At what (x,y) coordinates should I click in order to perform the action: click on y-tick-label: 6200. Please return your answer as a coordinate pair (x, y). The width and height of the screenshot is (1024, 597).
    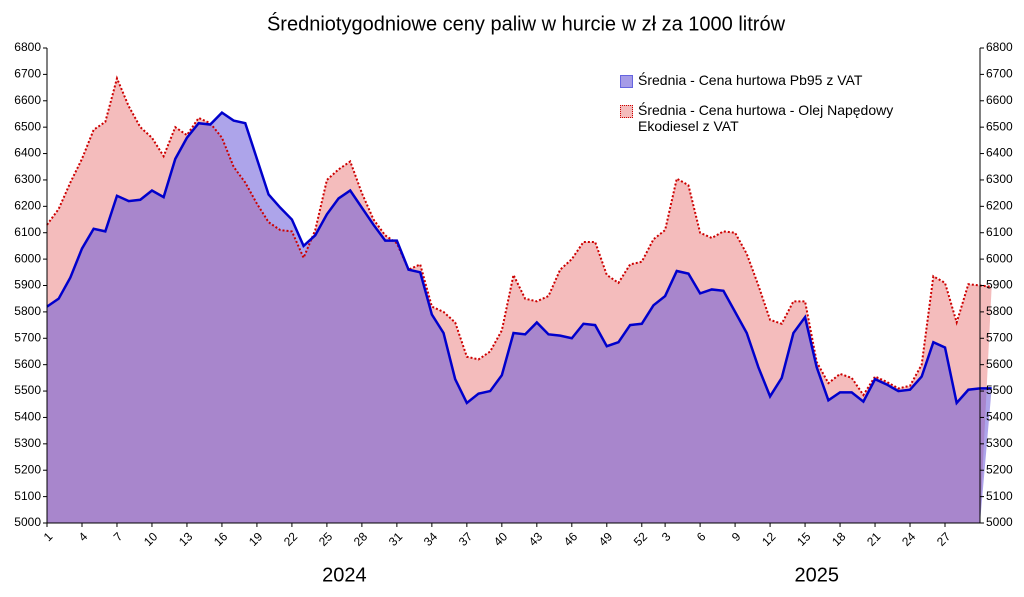
    Looking at the image, I should click on (27, 206).